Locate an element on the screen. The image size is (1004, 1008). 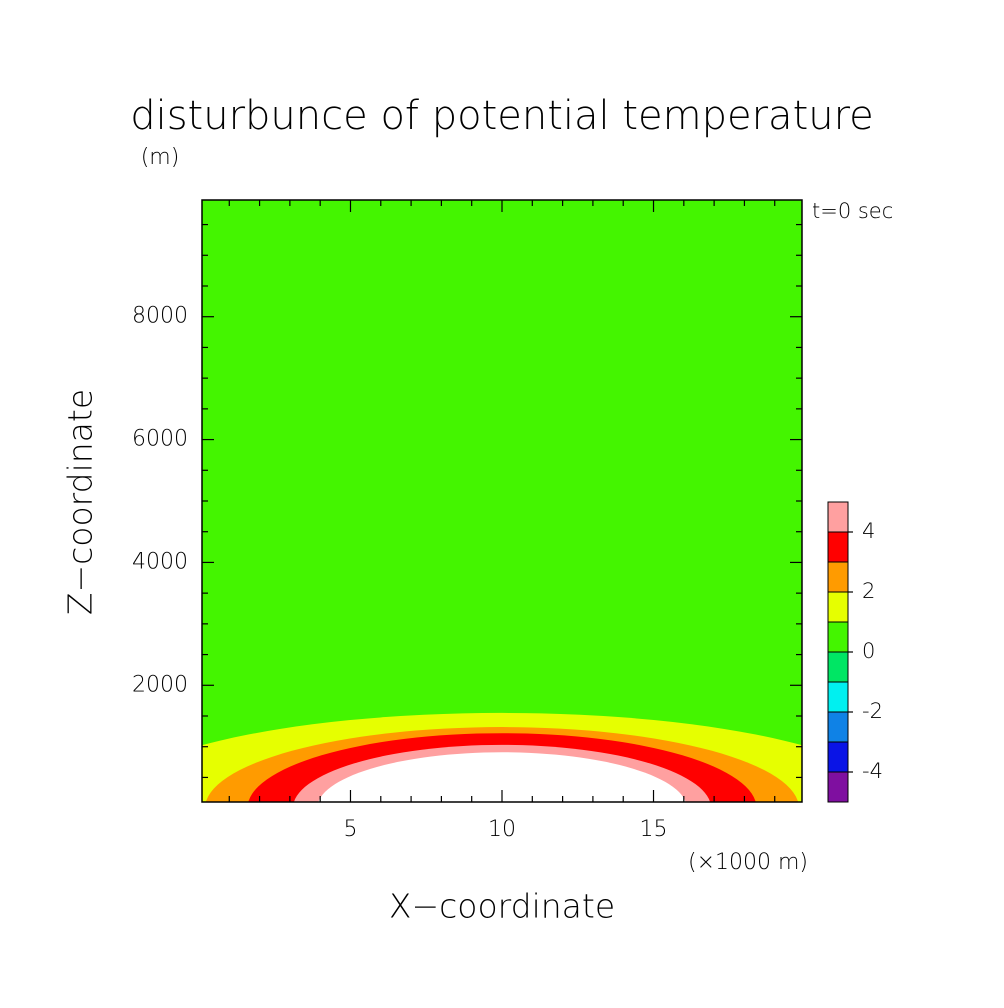
y-unit: (m) is located at coordinates (160, 157).